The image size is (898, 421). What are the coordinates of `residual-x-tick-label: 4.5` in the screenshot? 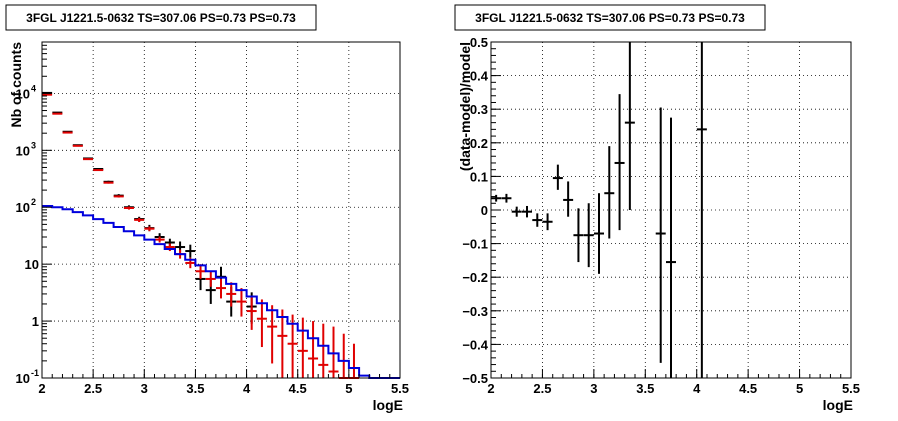 It's located at (748, 388).